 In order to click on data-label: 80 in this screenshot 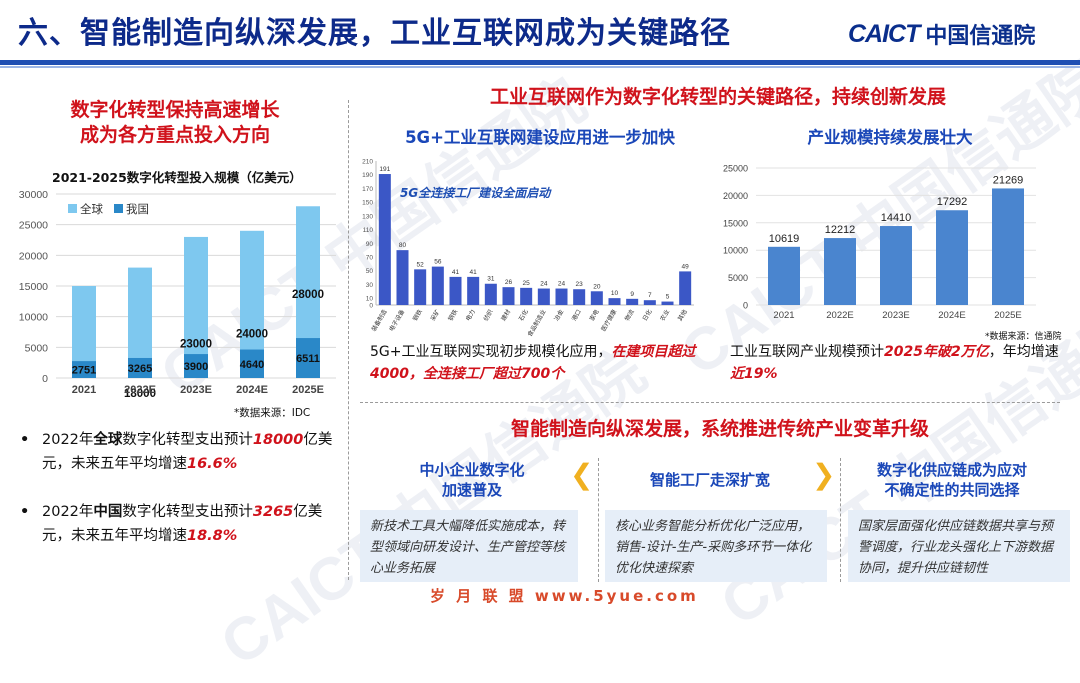, I will do `click(403, 245)`.